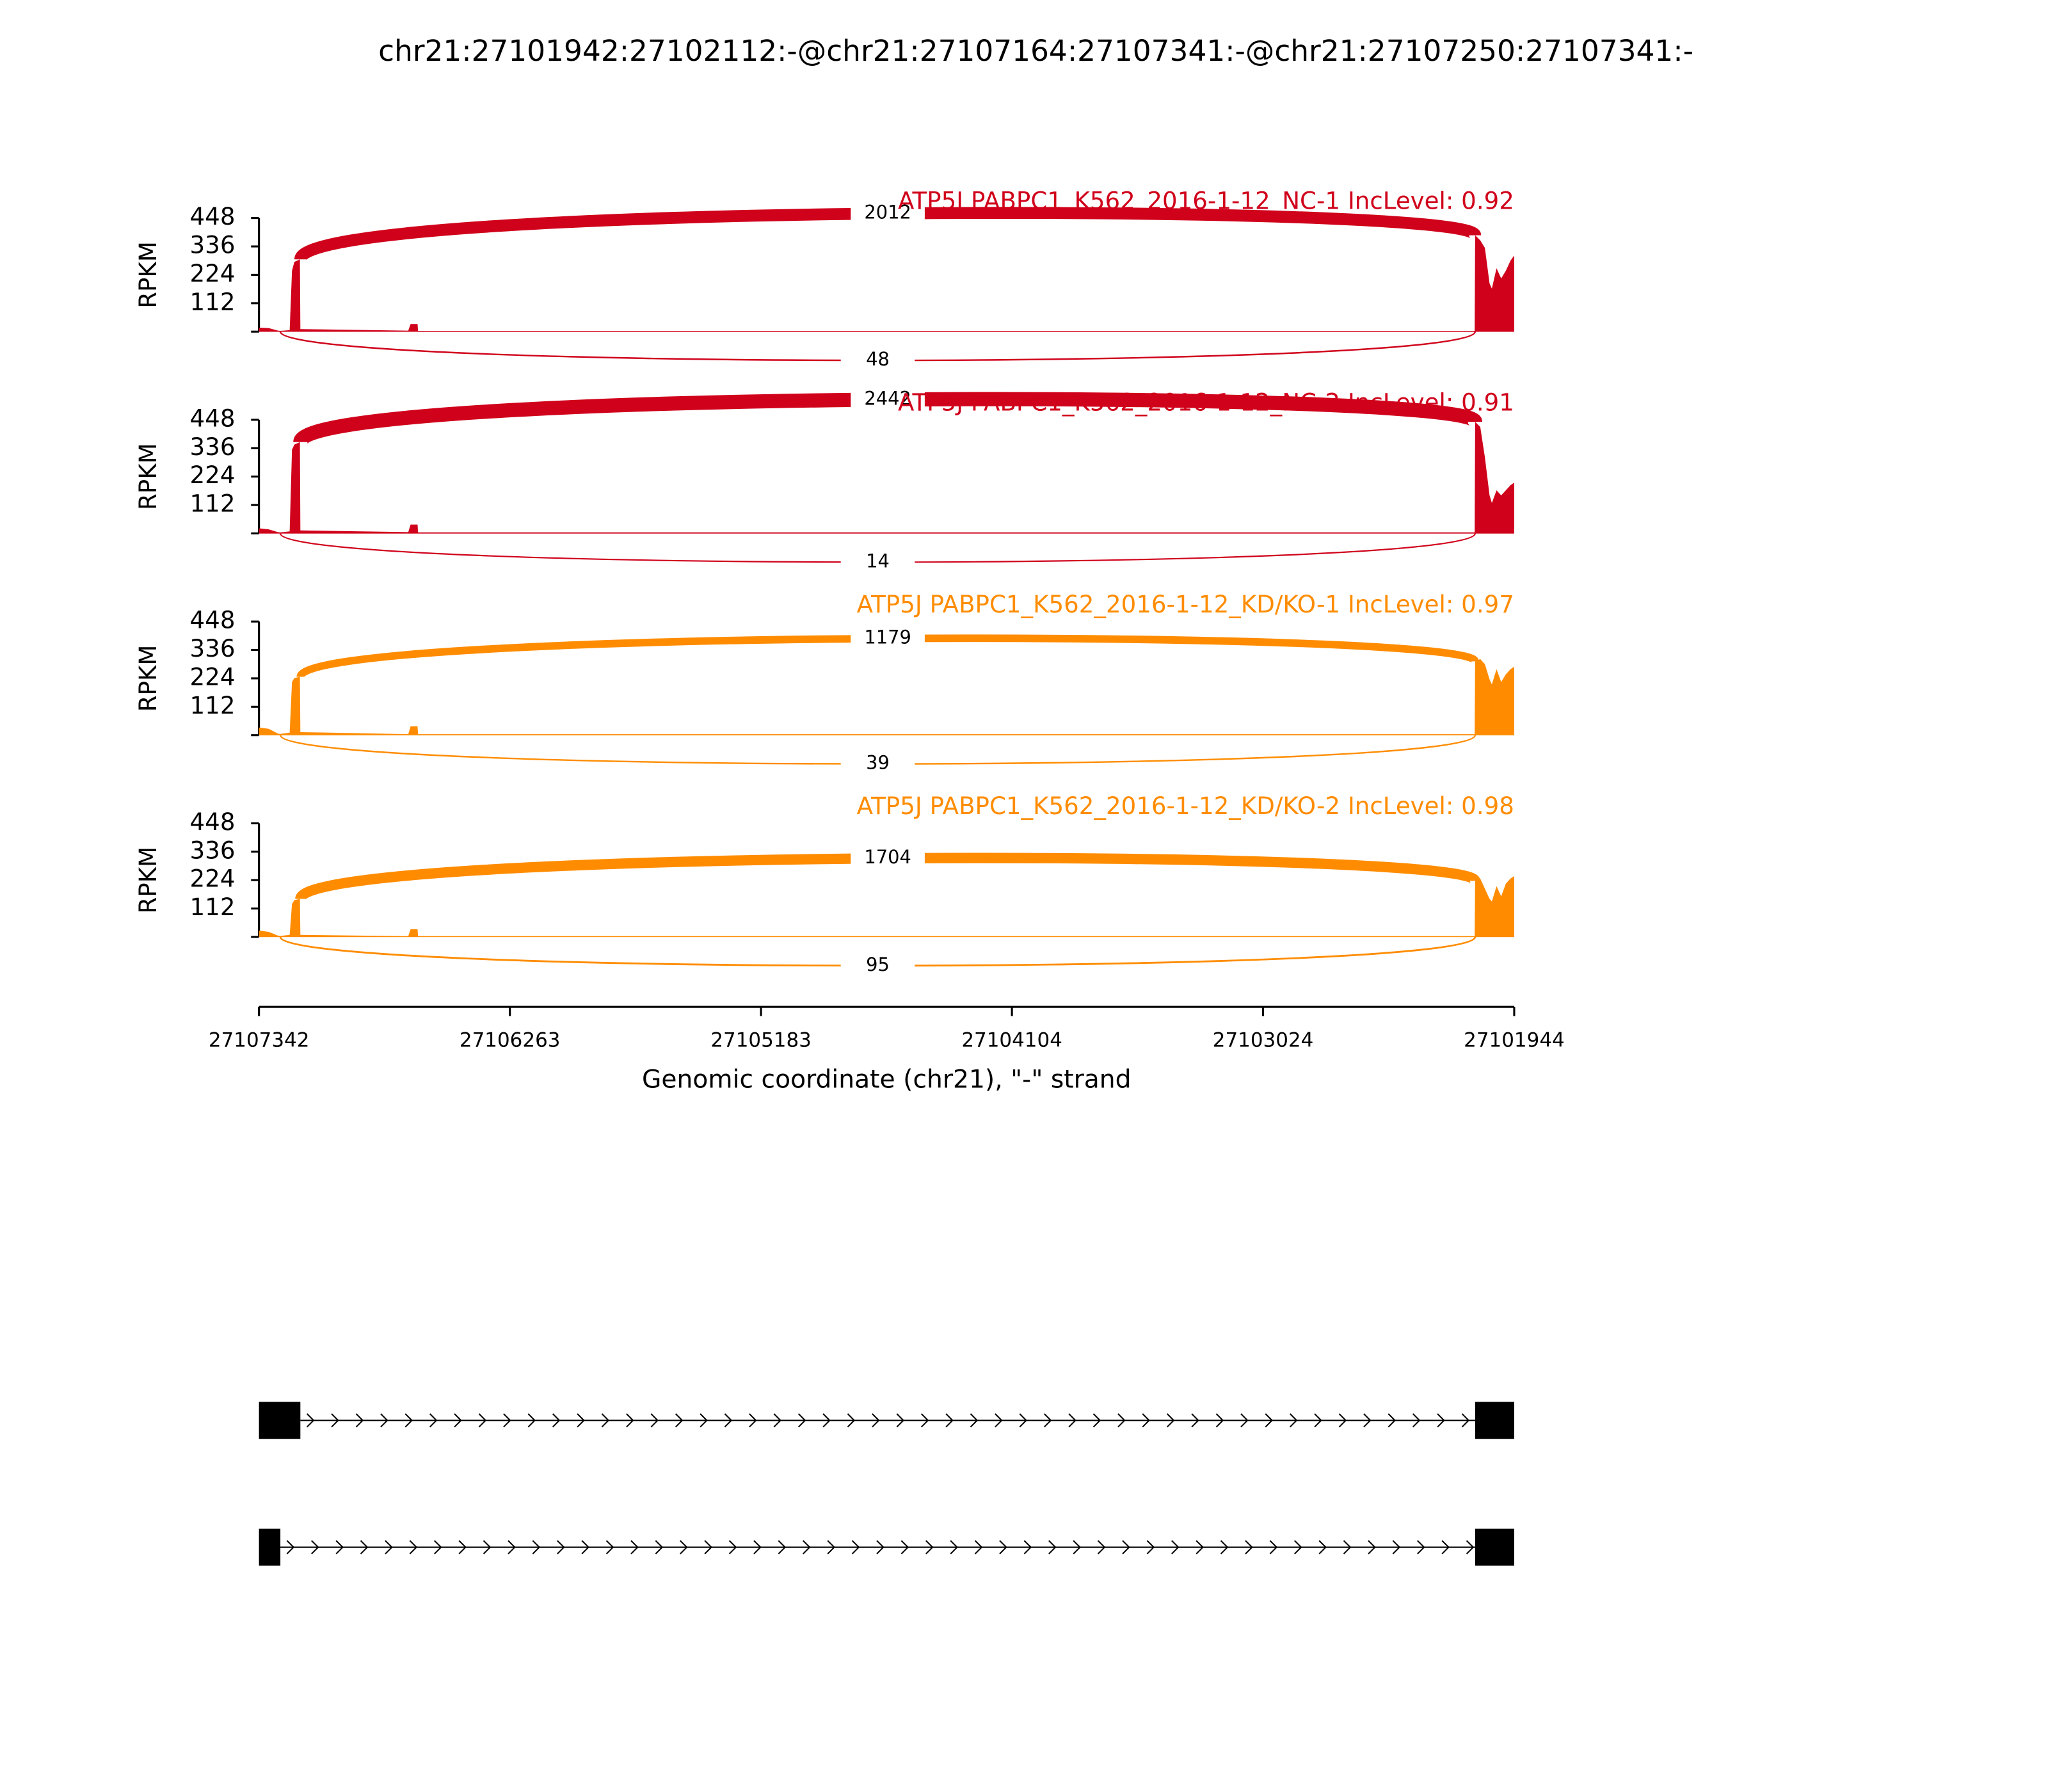 This screenshot has width=2048, height=1792. What do you see at coordinates (1263, 1040) in the screenshot?
I see `x-tick-label: 27103024` at bounding box center [1263, 1040].